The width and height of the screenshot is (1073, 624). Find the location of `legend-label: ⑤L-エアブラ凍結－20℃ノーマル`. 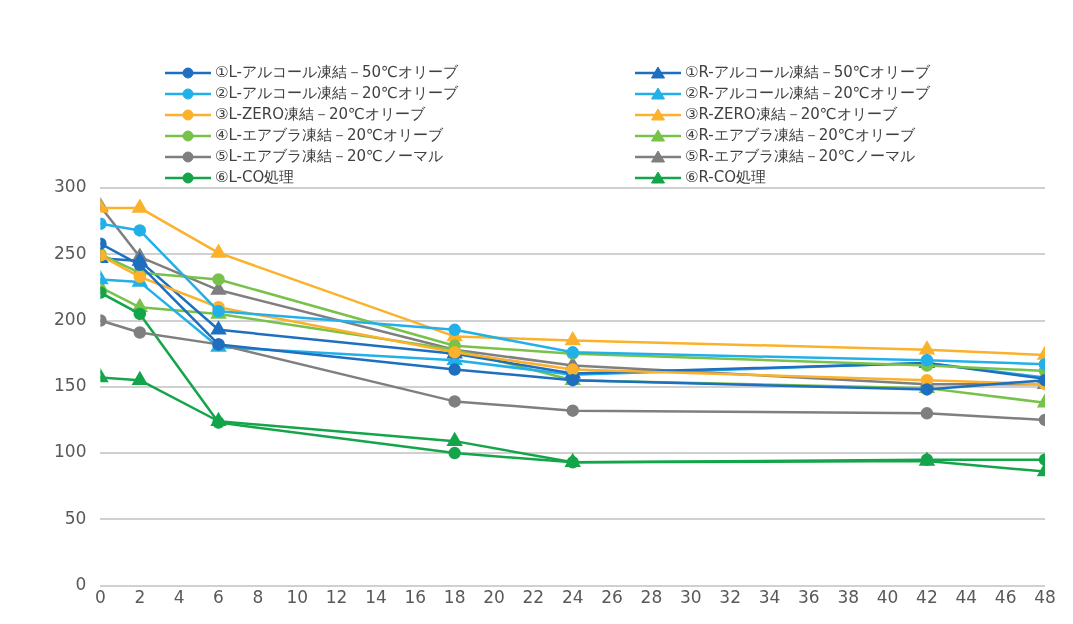

legend-label: ⑤L-エアブラ凍結－20℃ノーマル is located at coordinates (329, 156).